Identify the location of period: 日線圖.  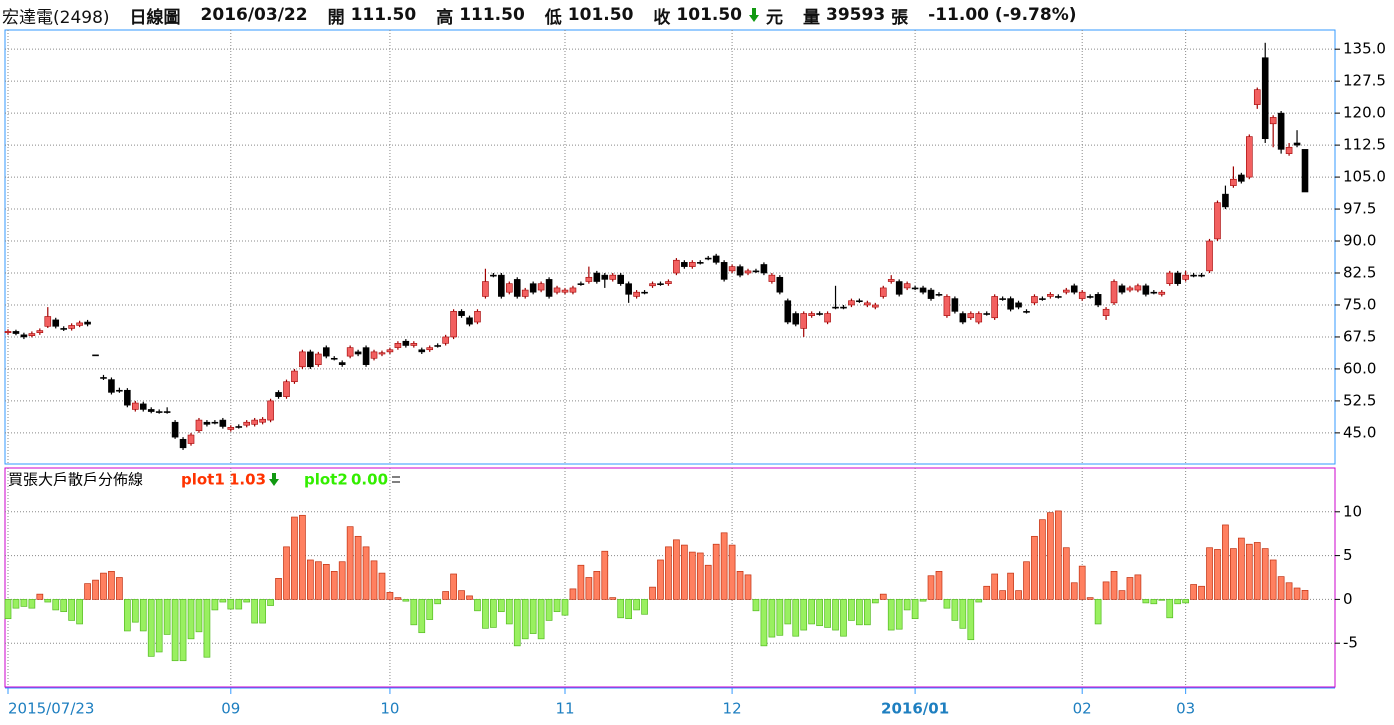
(155, 17).